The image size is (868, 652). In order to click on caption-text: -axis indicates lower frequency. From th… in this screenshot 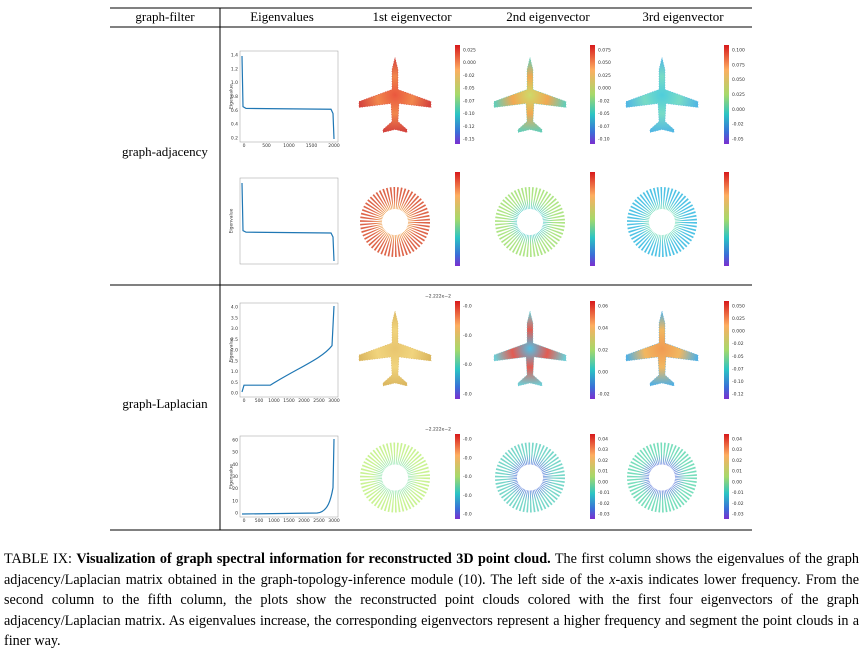, I will do `click(432, 610)`.